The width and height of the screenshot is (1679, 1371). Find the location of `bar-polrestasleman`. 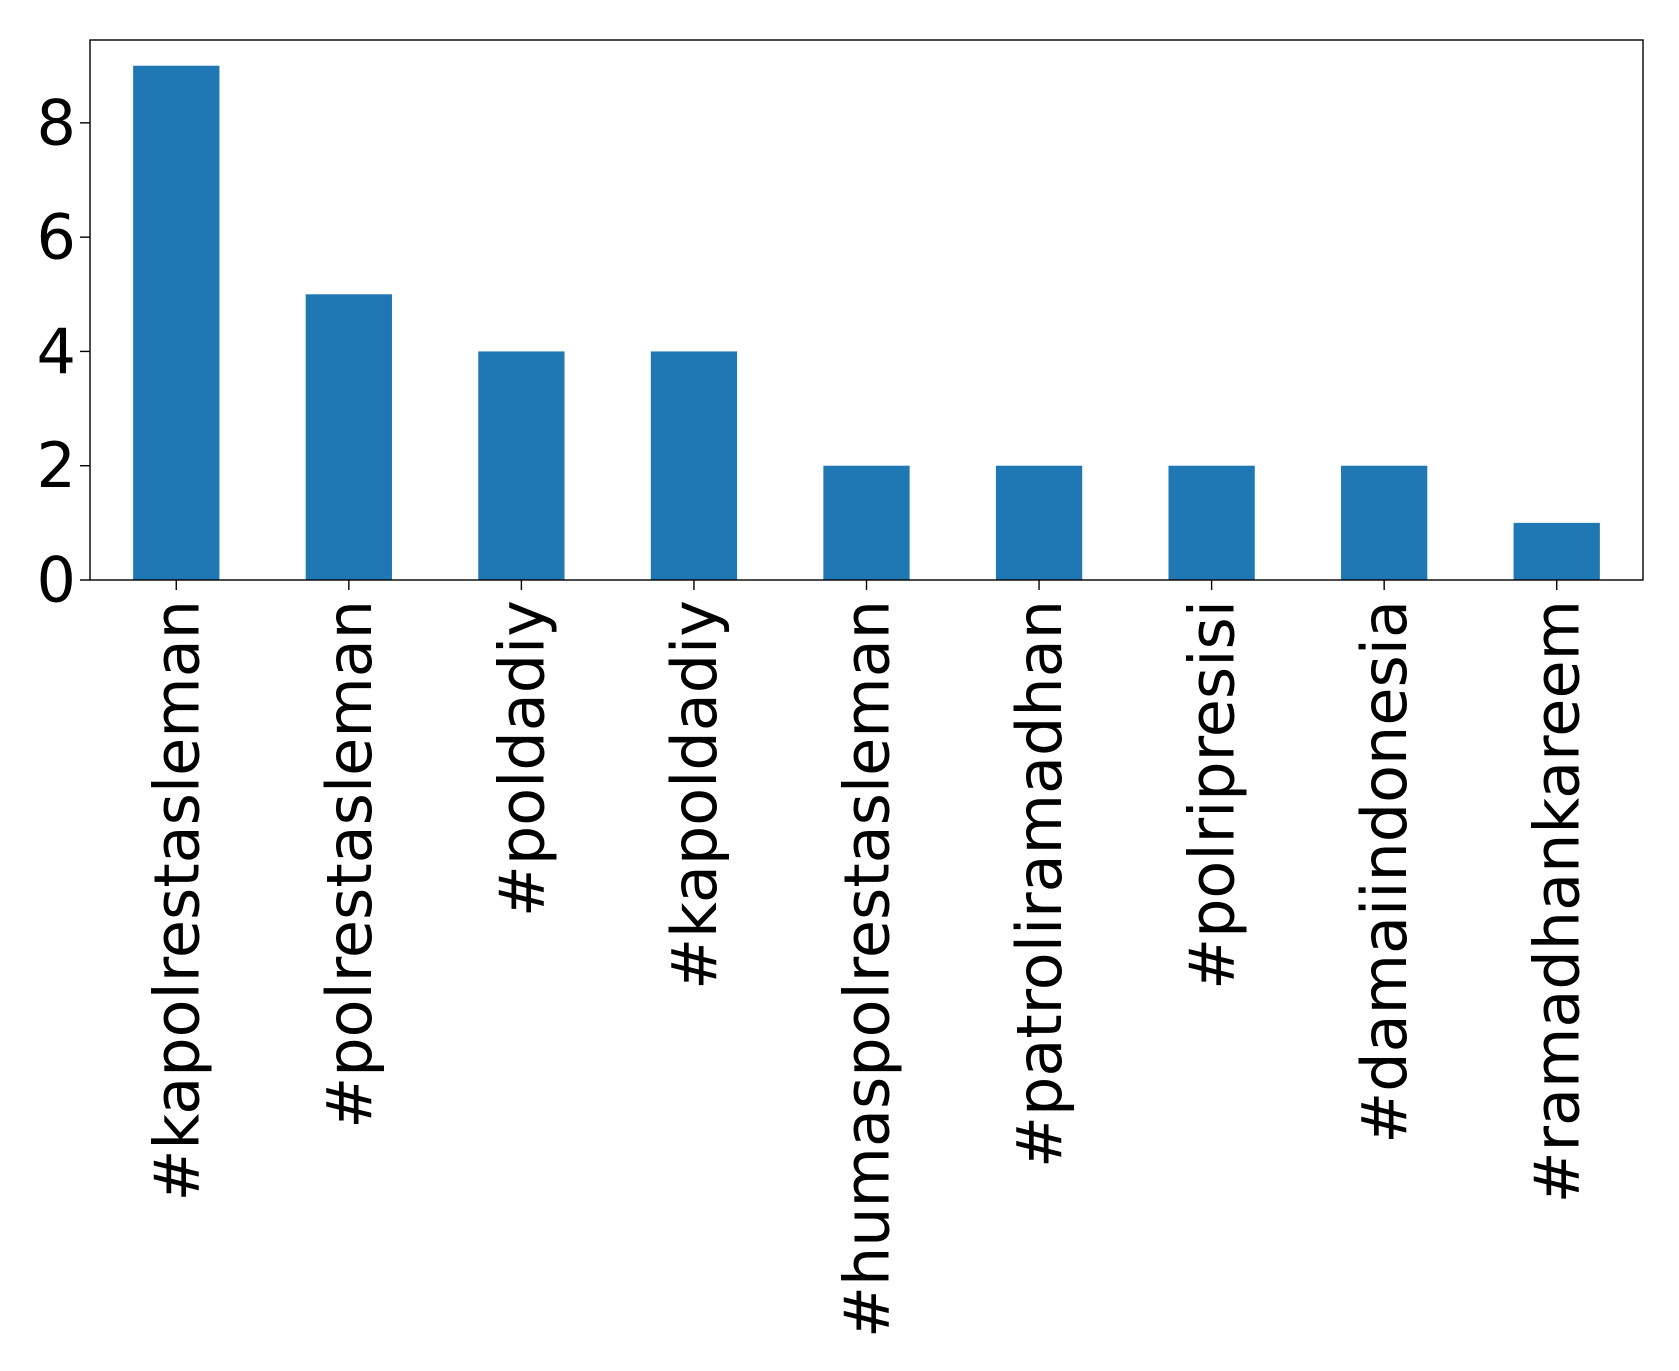

bar-polrestasleman is located at coordinates (348, 437).